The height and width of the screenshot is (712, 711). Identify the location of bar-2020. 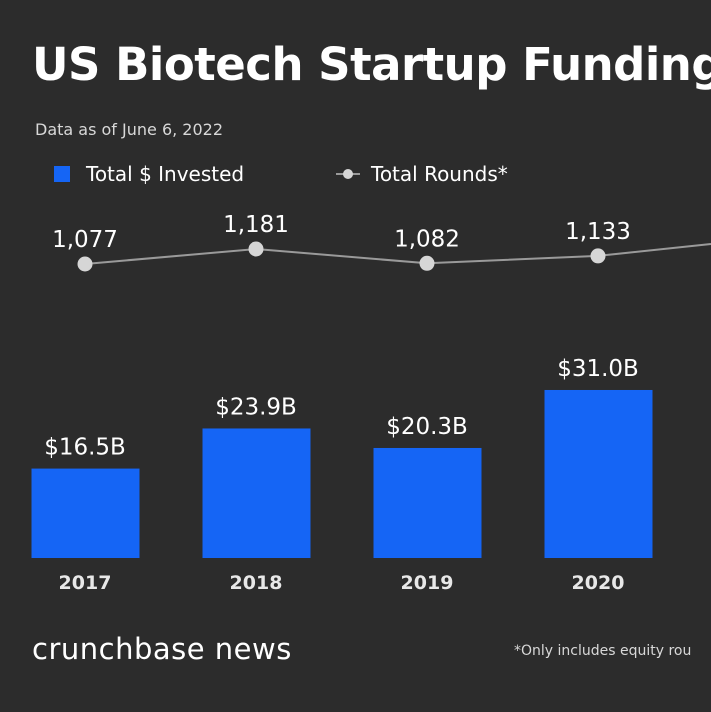
(598, 473).